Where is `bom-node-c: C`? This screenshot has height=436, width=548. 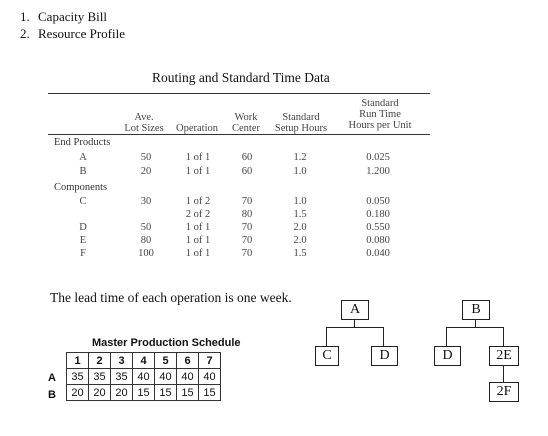 bom-node-c: C is located at coordinates (327, 356).